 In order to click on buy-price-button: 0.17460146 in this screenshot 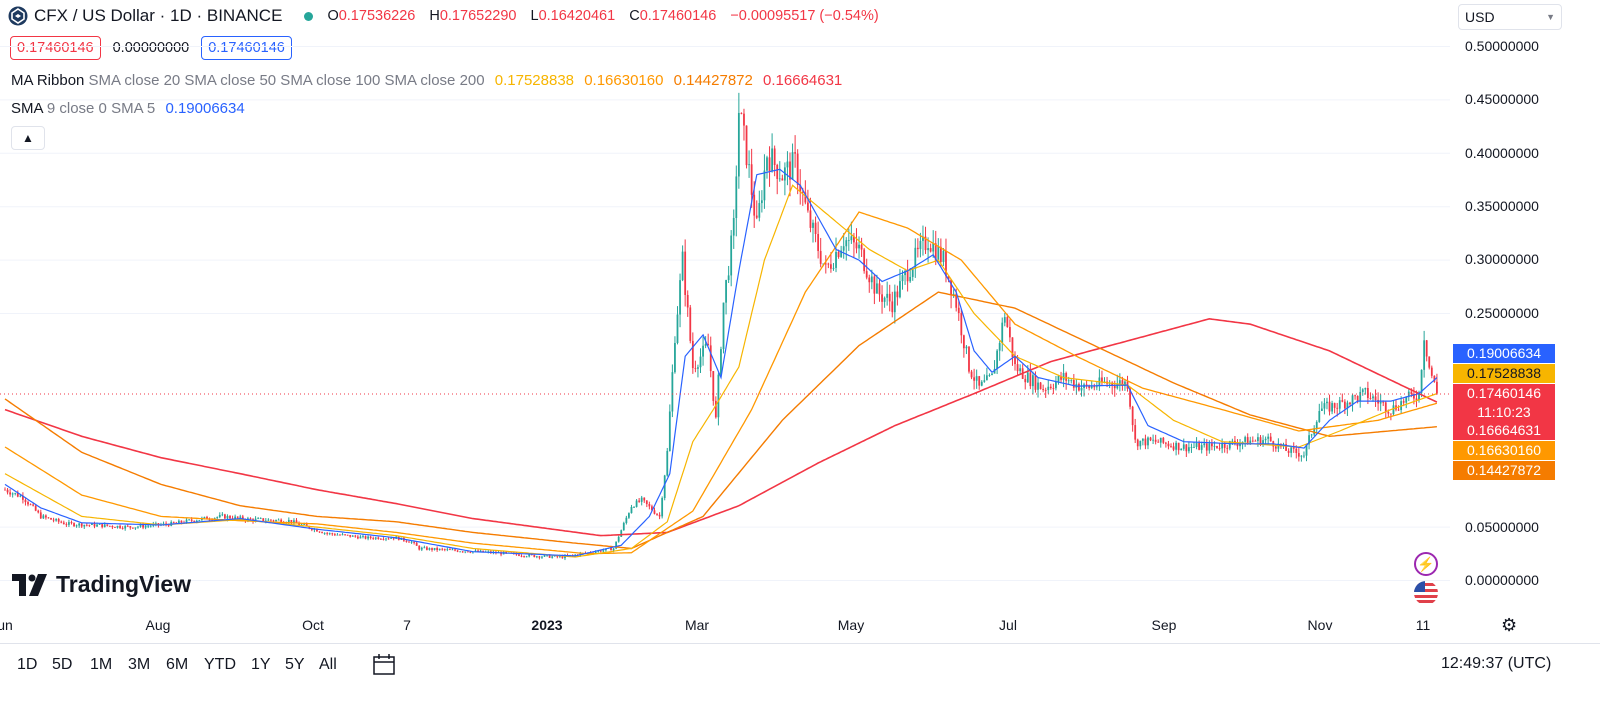, I will do `click(246, 48)`.